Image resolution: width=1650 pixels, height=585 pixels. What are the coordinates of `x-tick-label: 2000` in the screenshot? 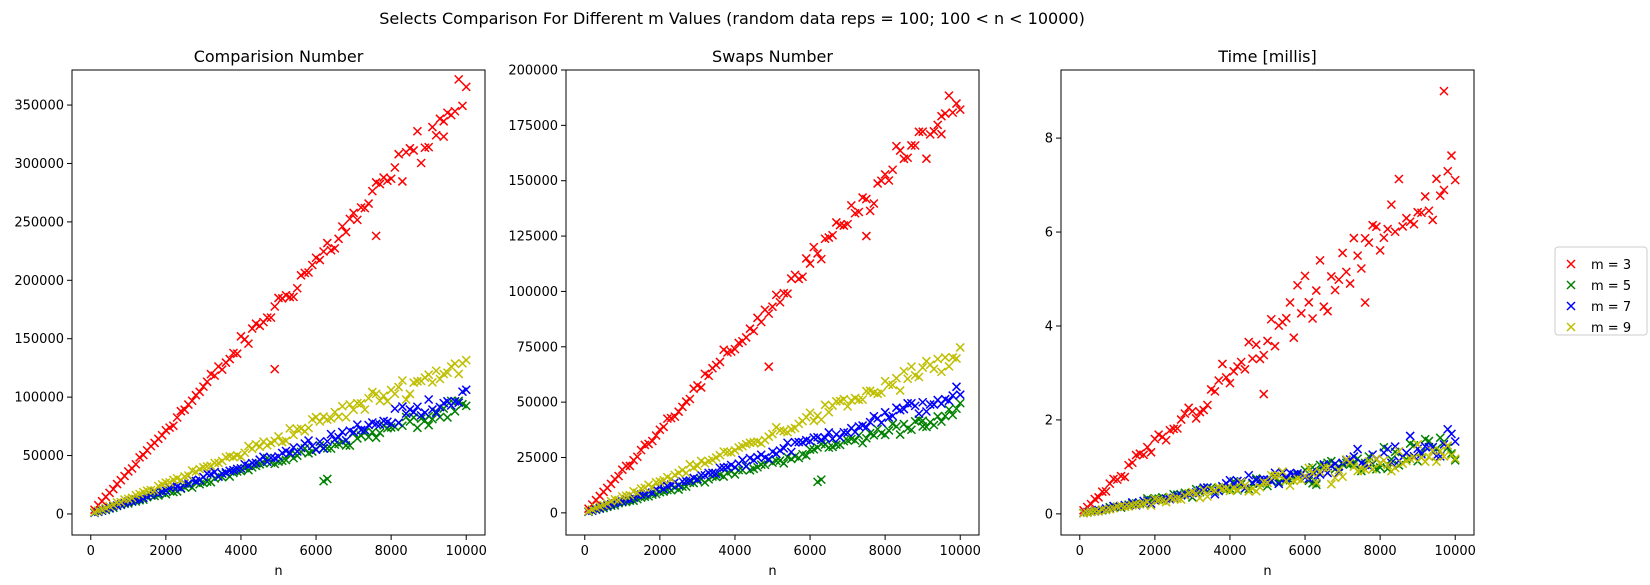 It's located at (1154, 551).